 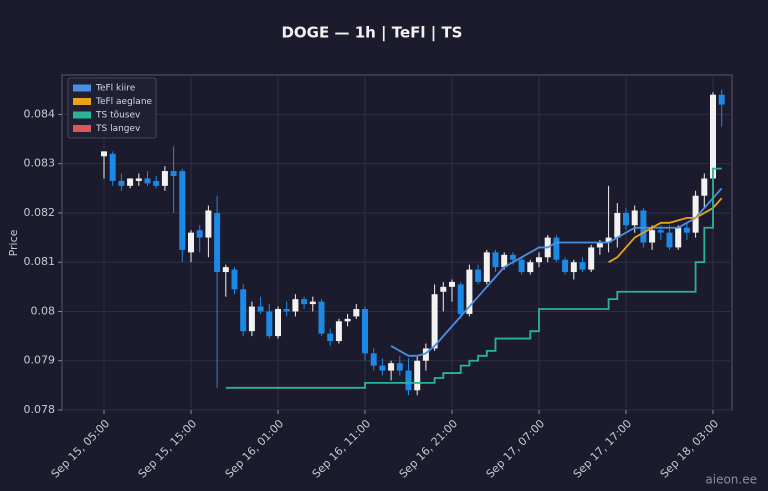 What do you see at coordinates (40, 113) in the screenshot?
I see `y-tick-label: 0.084` at bounding box center [40, 113].